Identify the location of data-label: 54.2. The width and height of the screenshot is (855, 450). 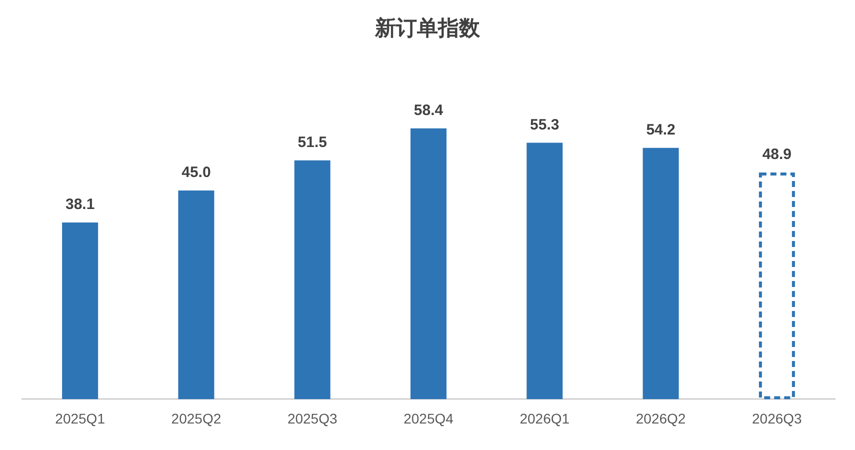
(661, 130).